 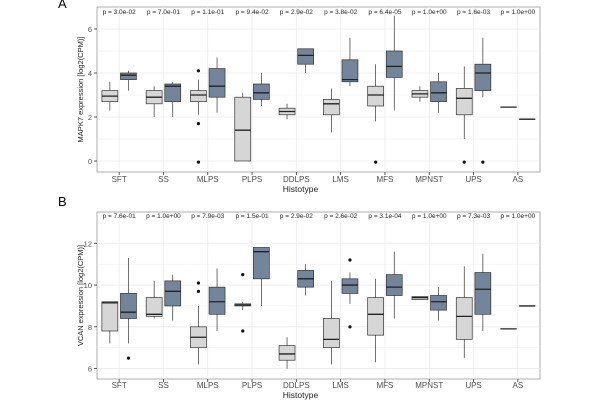 What do you see at coordinates (207, 12) in the screenshot?
I see `p-value-label: p = 1.1e-01` at bounding box center [207, 12].